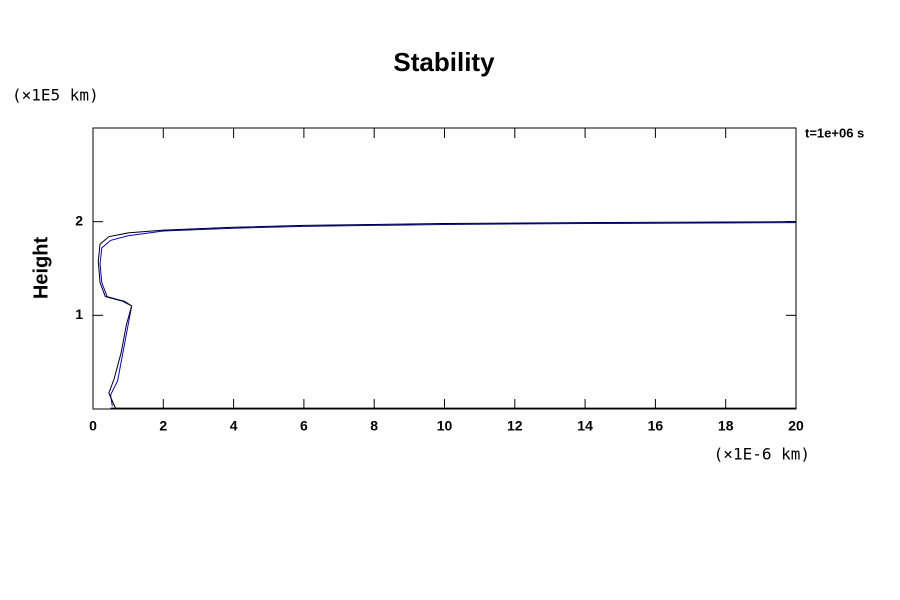 The height and width of the screenshot is (600, 900). I want to click on x-tick-label: 14, so click(585, 426).